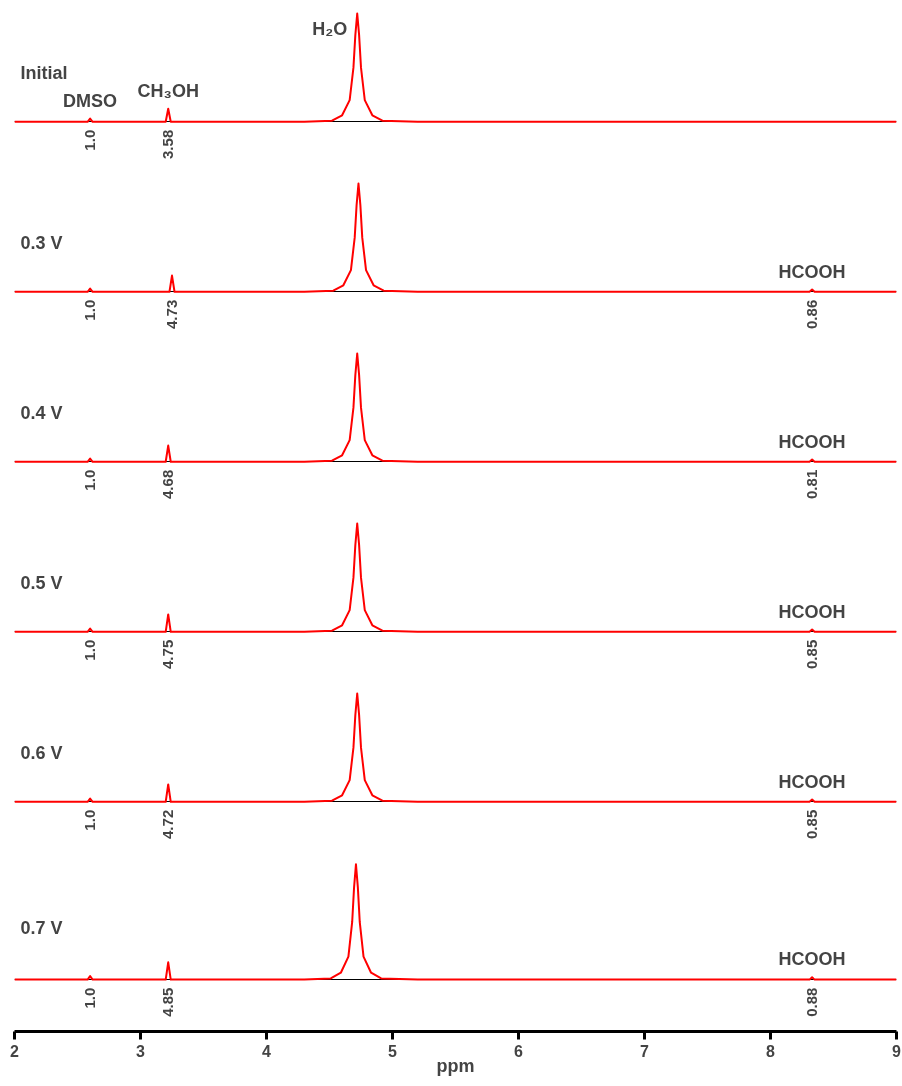 The height and width of the screenshot is (1086, 902). I want to click on annotation: 3.58, so click(168, 144).